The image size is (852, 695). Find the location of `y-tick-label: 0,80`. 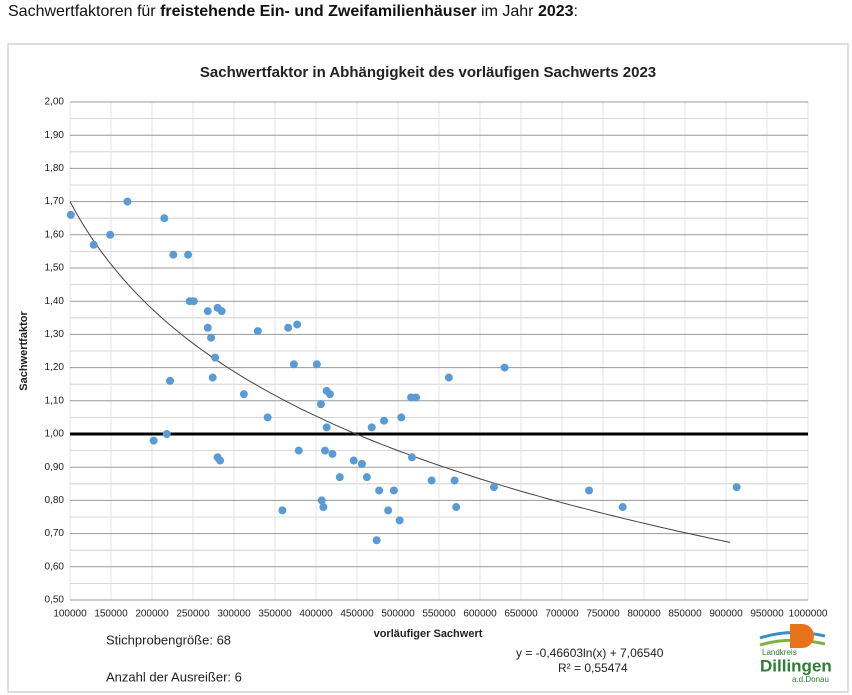

y-tick-label: 0,80 is located at coordinates (55, 500).